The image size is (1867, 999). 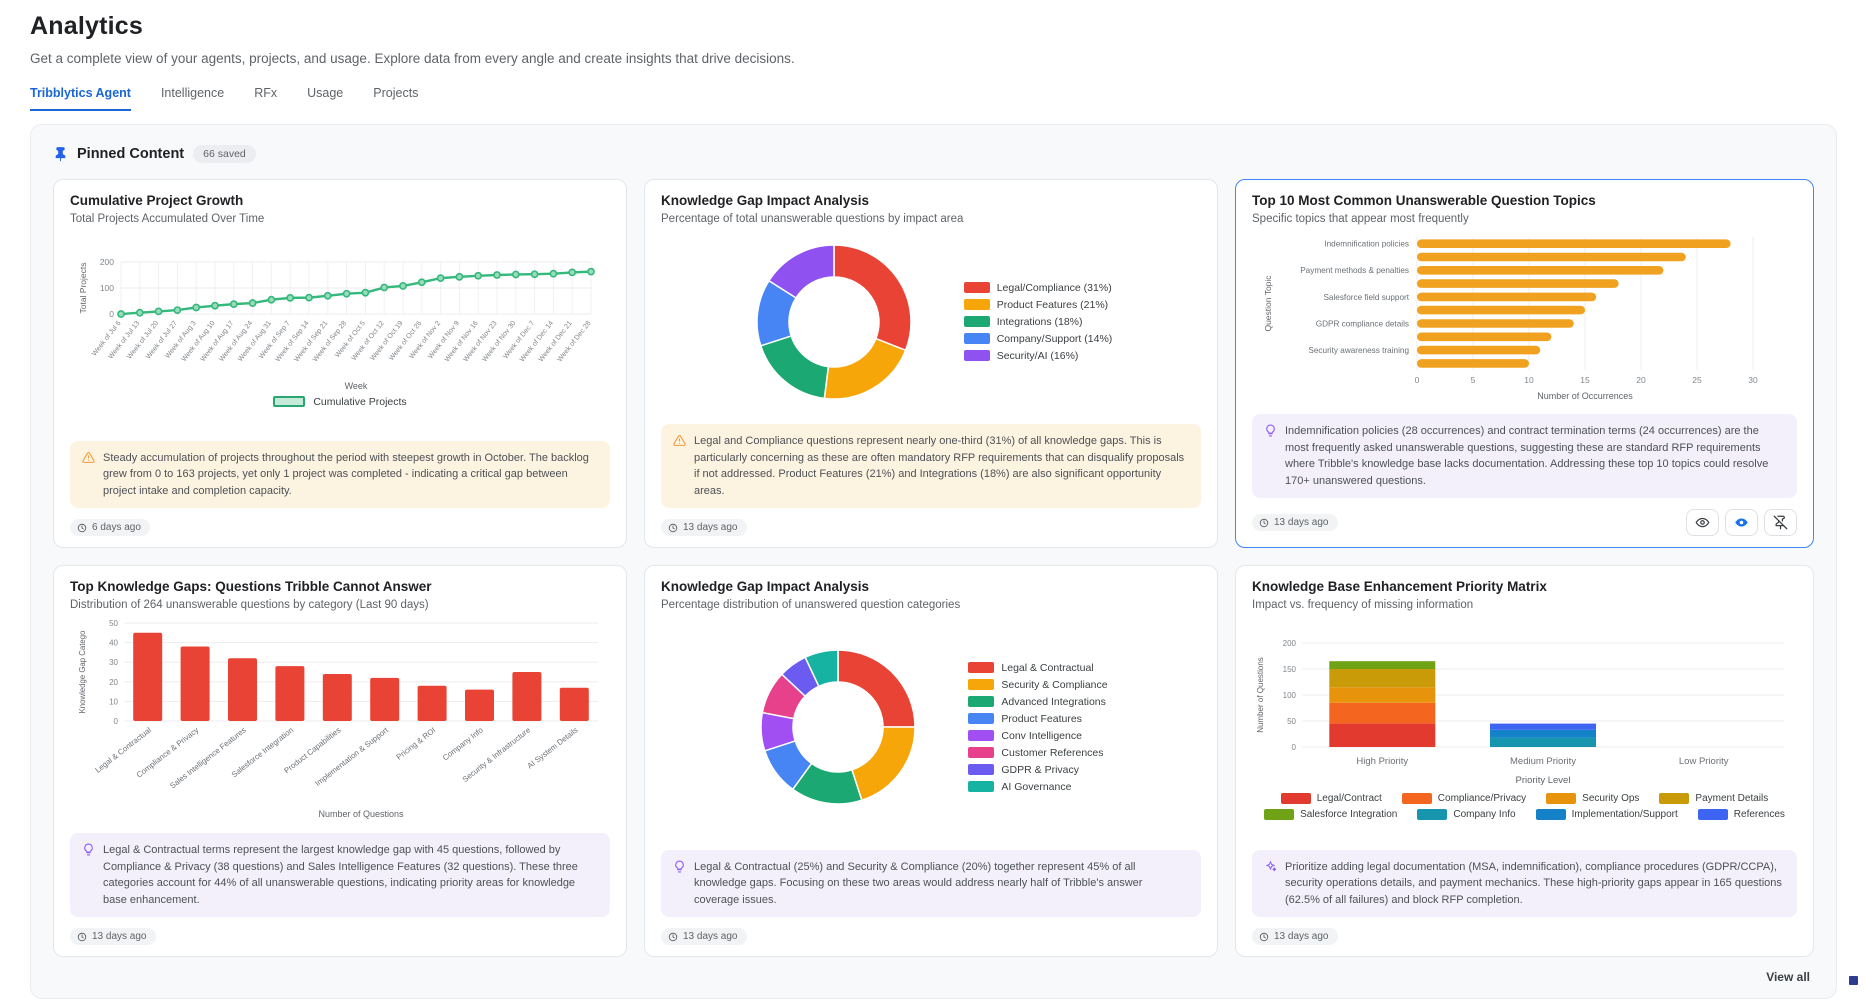 What do you see at coordinates (1853, 980) in the screenshot?
I see `scroll-corner-artifact` at bounding box center [1853, 980].